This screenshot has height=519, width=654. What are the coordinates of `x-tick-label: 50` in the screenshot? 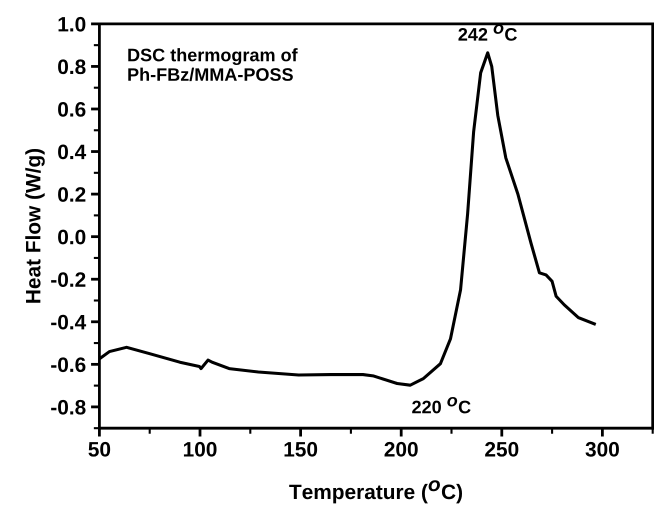 It's located at (99, 449).